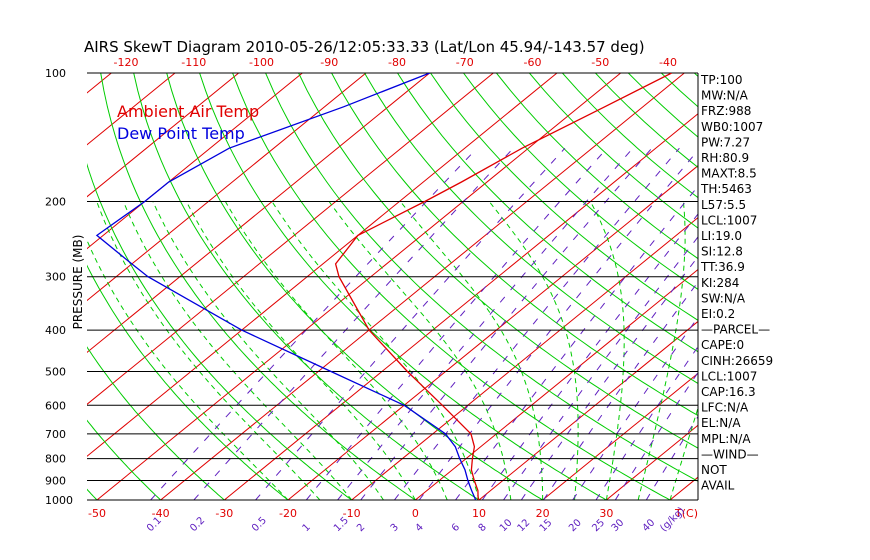 This screenshot has width=870, height=560. What do you see at coordinates (725, 142) in the screenshot?
I see `index-row: PW:7.27` at bounding box center [725, 142].